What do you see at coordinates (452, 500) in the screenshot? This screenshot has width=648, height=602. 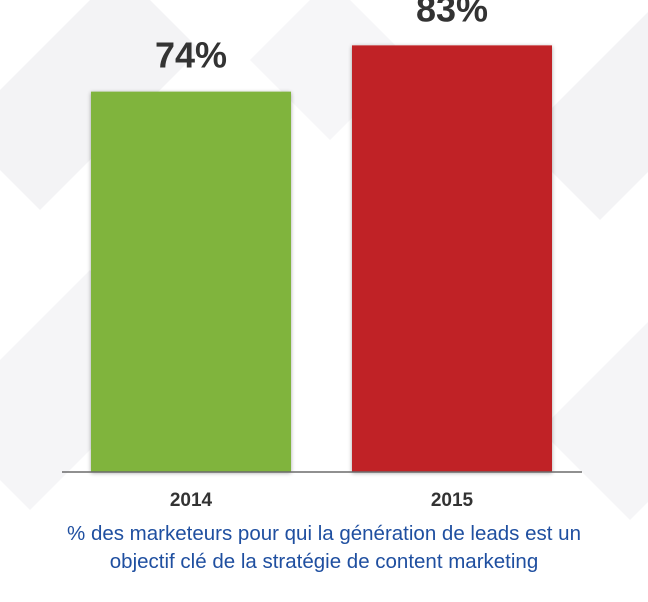 I see `category-label-2015: 2015` at bounding box center [452, 500].